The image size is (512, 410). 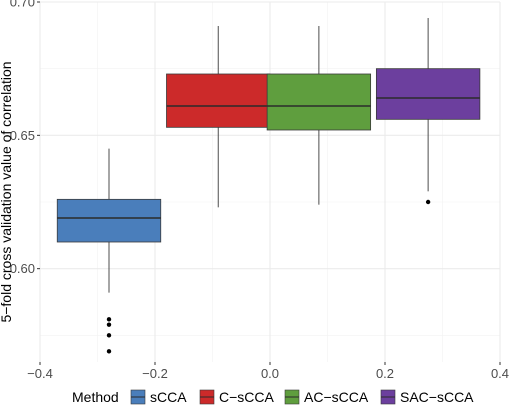 What do you see at coordinates (22, 5) in the screenshot?
I see `y-tick-label: 0.70` at bounding box center [22, 5].